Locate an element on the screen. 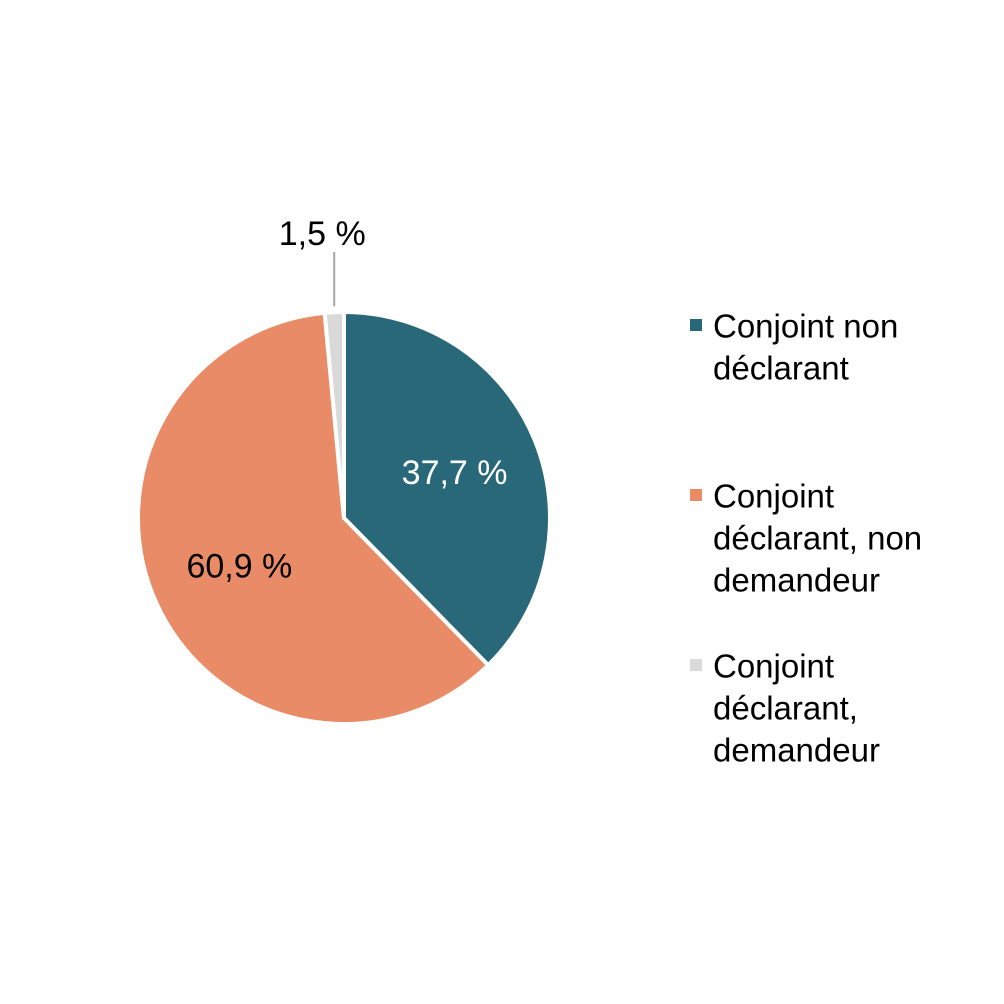 Image resolution: width=1004 pixels, height=1004 pixels. legend-label-3-line-2: déclarant, is located at coordinates (785, 708).